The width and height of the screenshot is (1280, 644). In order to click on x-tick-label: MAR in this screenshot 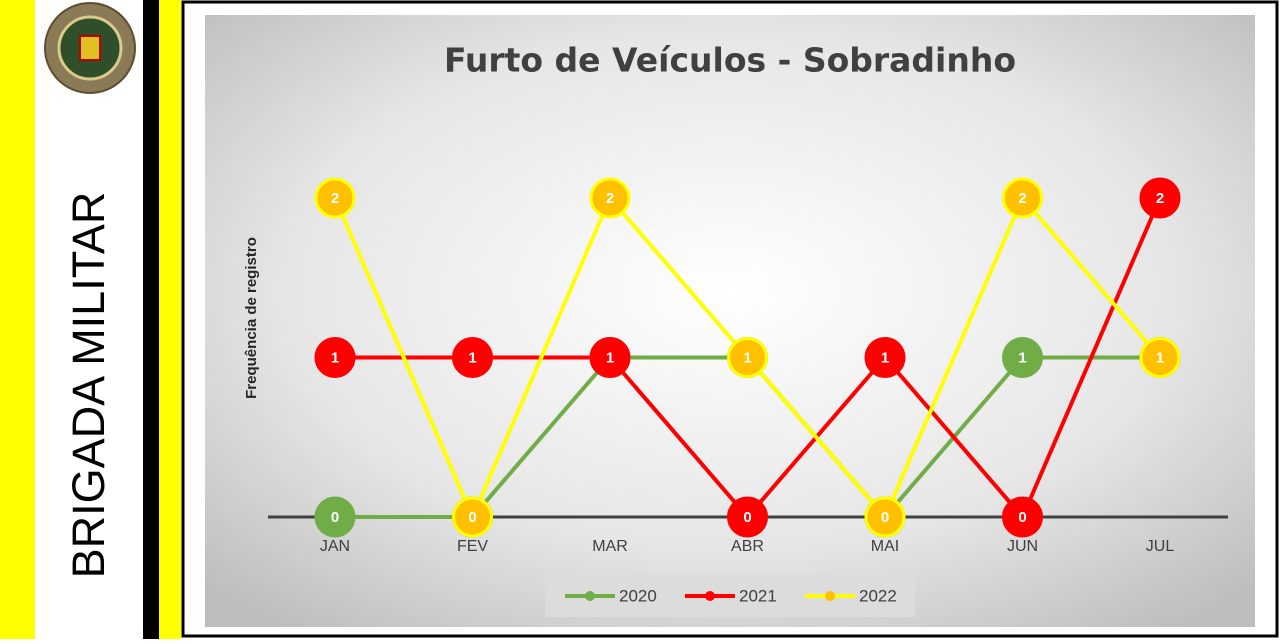, I will do `click(610, 546)`.